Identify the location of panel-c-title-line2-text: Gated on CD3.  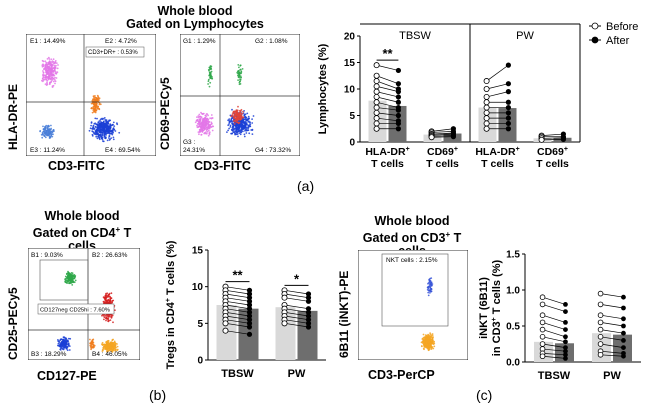
(404, 238).